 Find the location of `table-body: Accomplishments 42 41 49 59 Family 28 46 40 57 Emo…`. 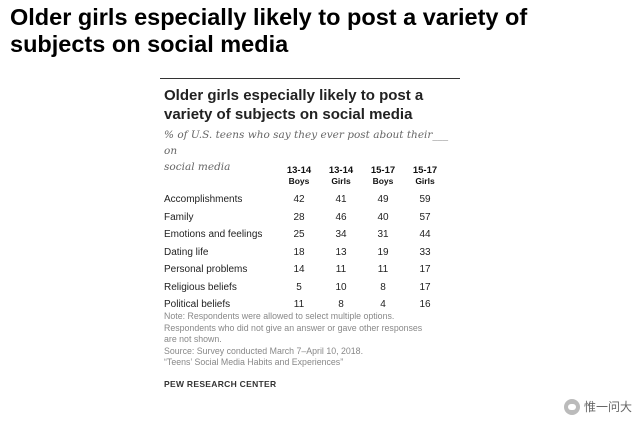

table-body: Accomplishments 42 41 49 59 Family 28 46 40 57 Emo… is located at coordinates (303, 252).